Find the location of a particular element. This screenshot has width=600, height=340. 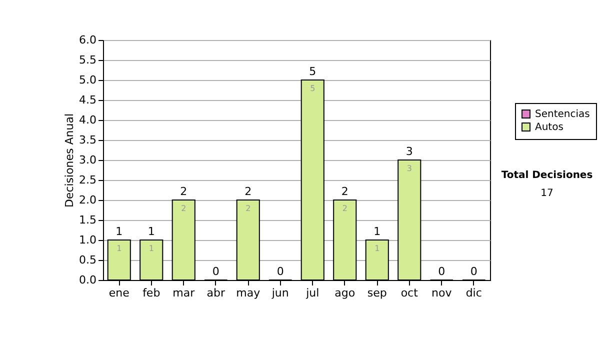

y-tick-label: 4.0 is located at coordinates (87, 120).